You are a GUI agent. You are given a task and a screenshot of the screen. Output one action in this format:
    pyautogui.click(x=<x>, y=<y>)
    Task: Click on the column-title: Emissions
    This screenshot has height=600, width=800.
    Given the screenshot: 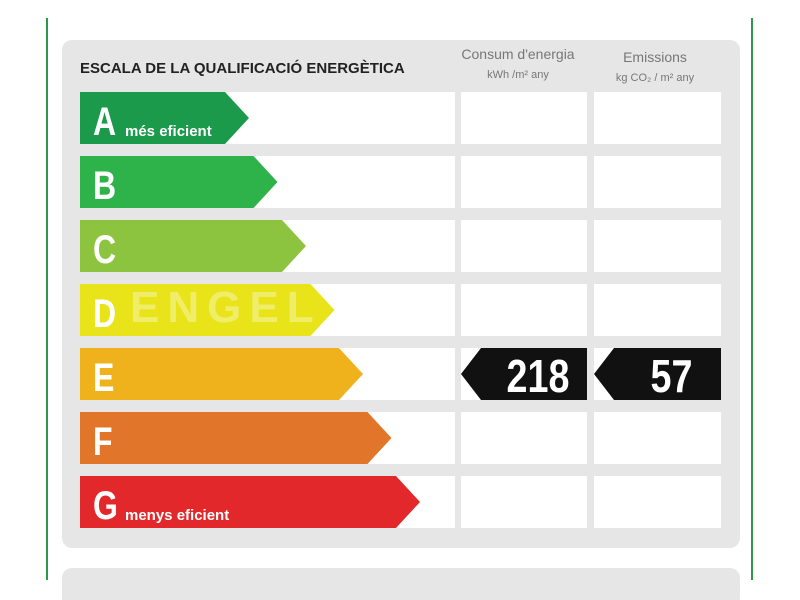 What is the action you would take?
    pyautogui.click(x=655, y=57)
    